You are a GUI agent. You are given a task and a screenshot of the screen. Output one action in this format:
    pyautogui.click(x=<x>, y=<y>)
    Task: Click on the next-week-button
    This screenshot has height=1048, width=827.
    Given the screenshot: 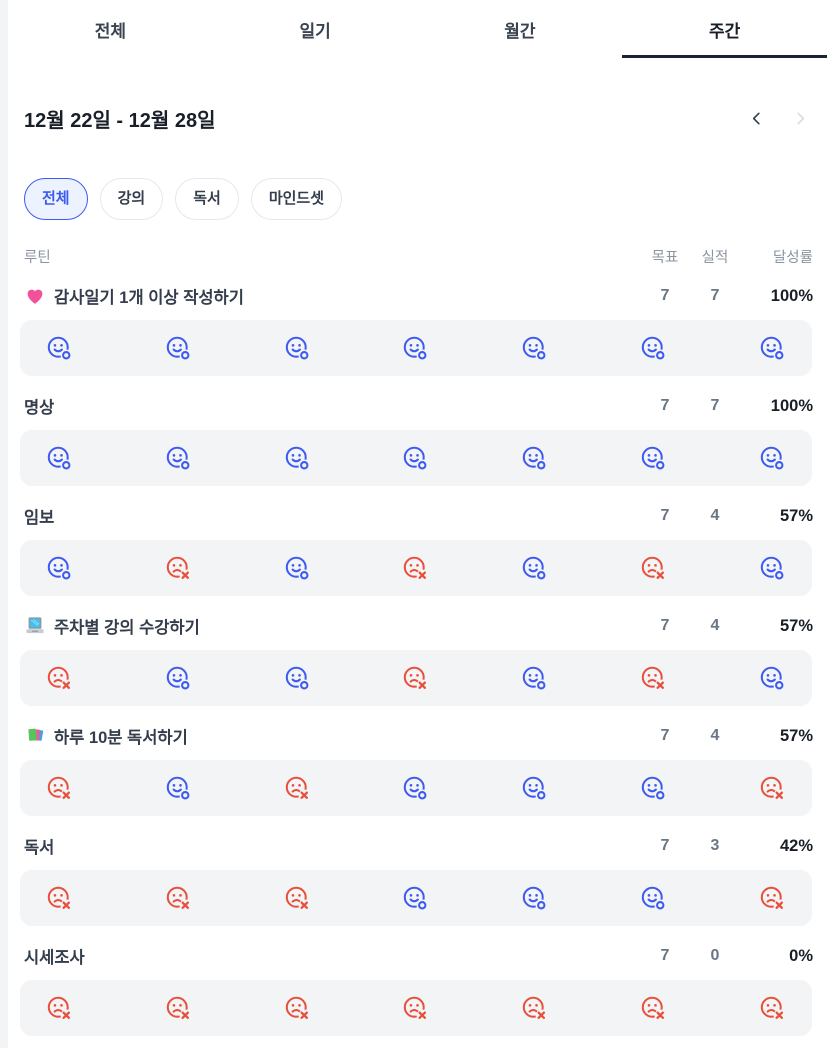 What is the action you would take?
    pyautogui.click(x=800, y=119)
    